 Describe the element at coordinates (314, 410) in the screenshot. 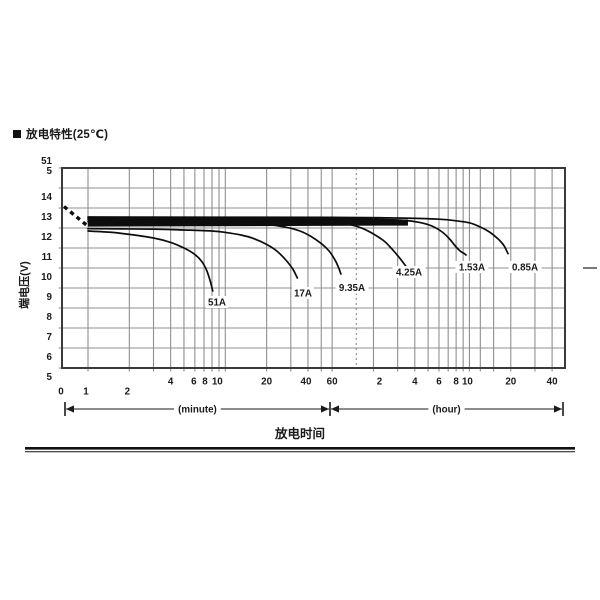

I see `x-range-arrows: (minute) (hour)` at that location.